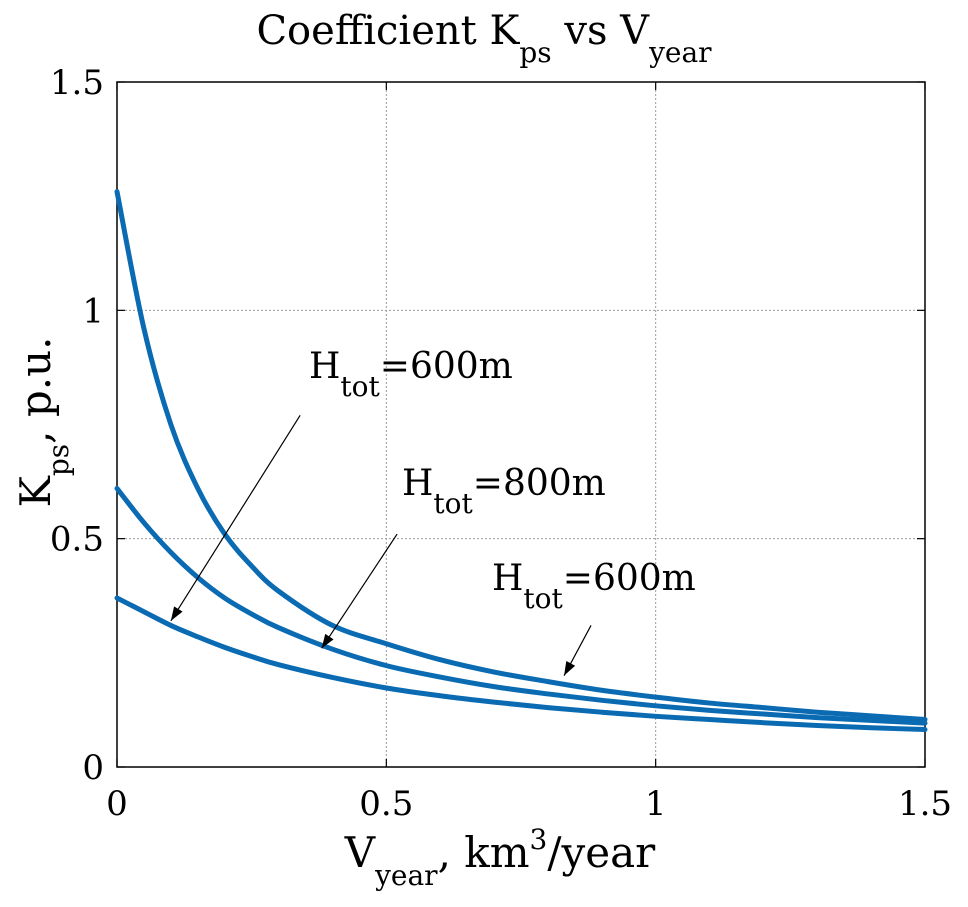 The height and width of the screenshot is (907, 968). I want to click on y-tick-label: 1.5, so click(77, 83).